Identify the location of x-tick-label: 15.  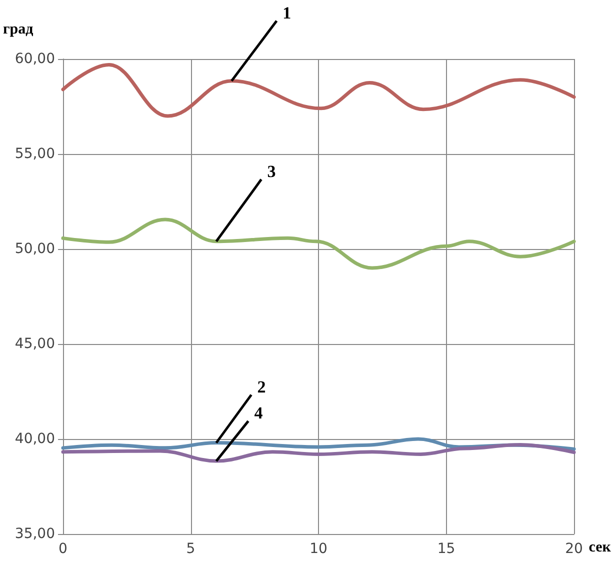
(446, 549).